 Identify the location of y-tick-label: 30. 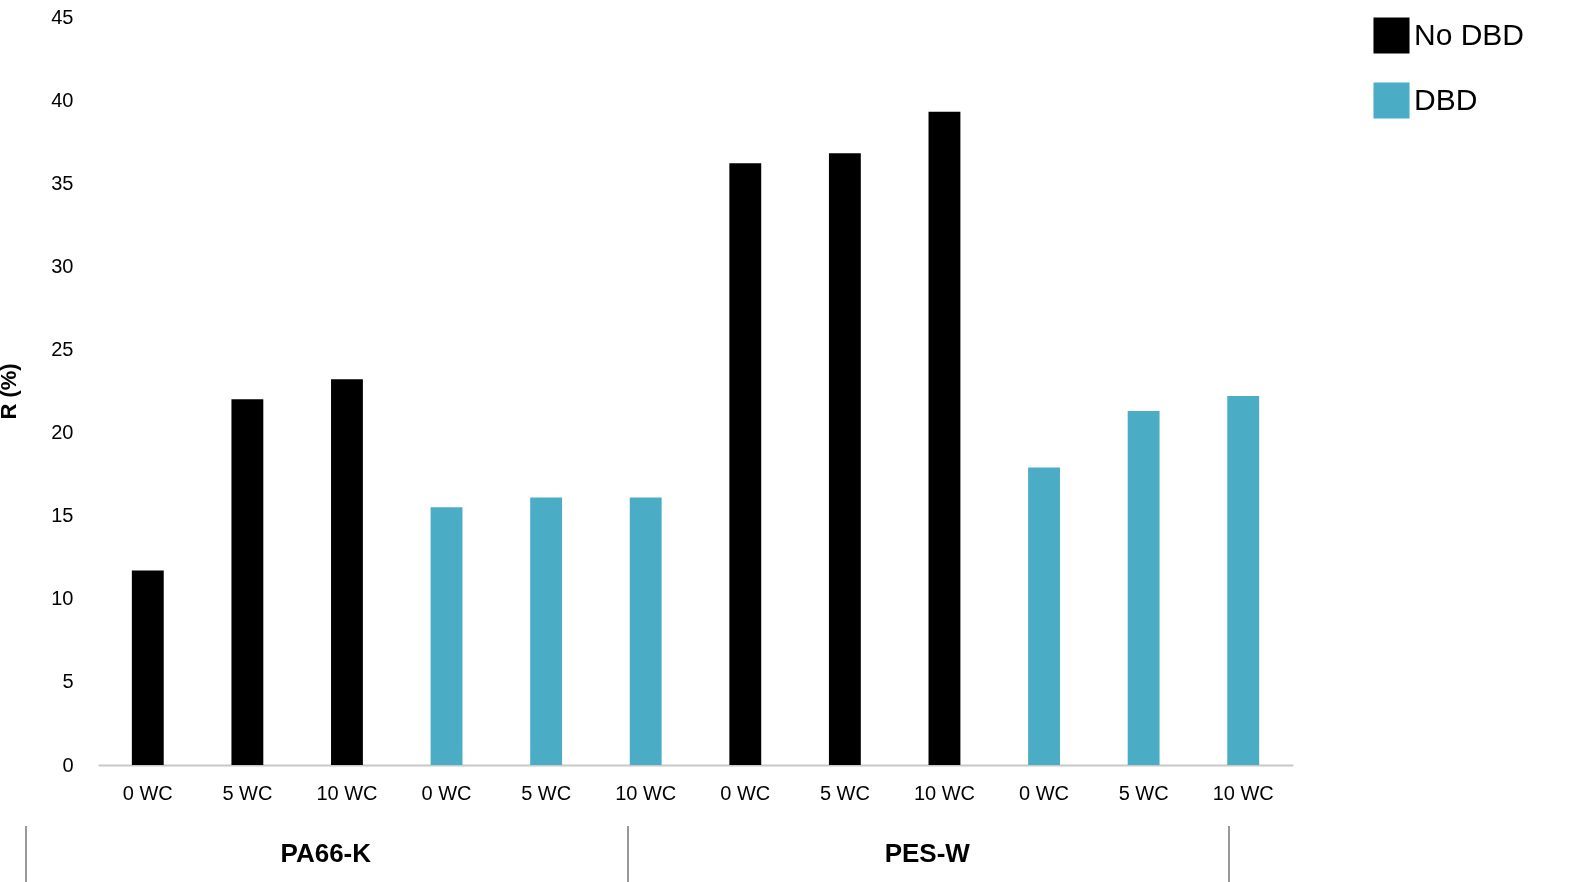
(62, 265).